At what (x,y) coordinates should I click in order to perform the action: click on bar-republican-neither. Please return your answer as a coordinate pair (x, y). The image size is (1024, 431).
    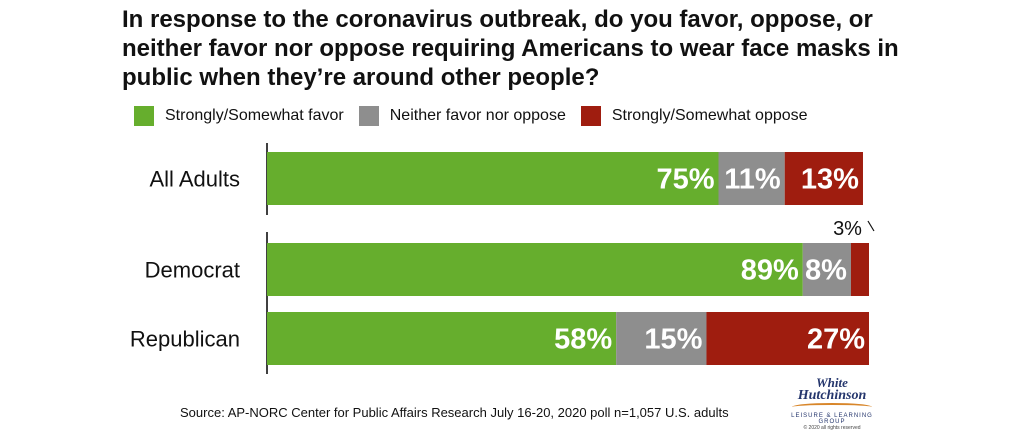
    Looking at the image, I should click on (661, 338).